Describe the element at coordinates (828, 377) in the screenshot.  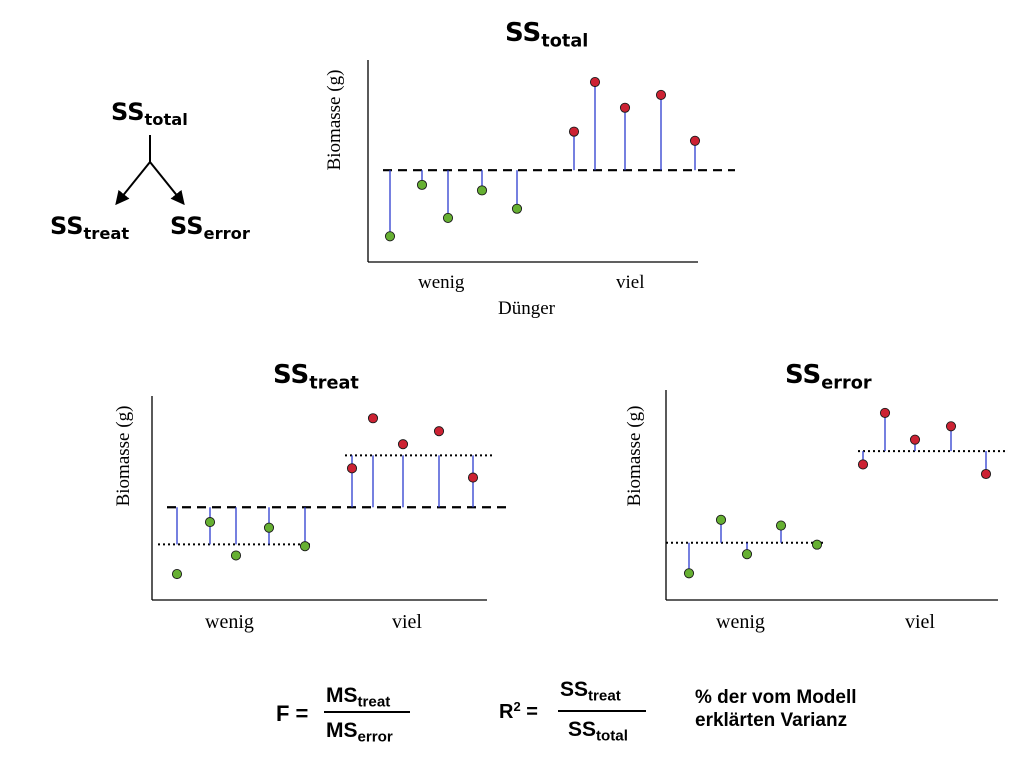
I see `chart-error-title: SSerror` at that location.